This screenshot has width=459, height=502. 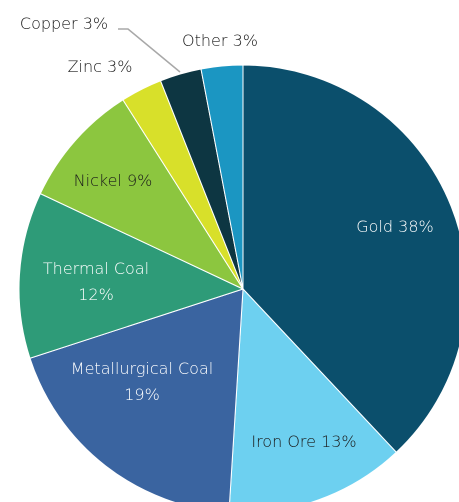 What do you see at coordinates (142, 381) in the screenshot?
I see `pie-label-metallurgical-coal: Metallurgical Coal 19%` at bounding box center [142, 381].